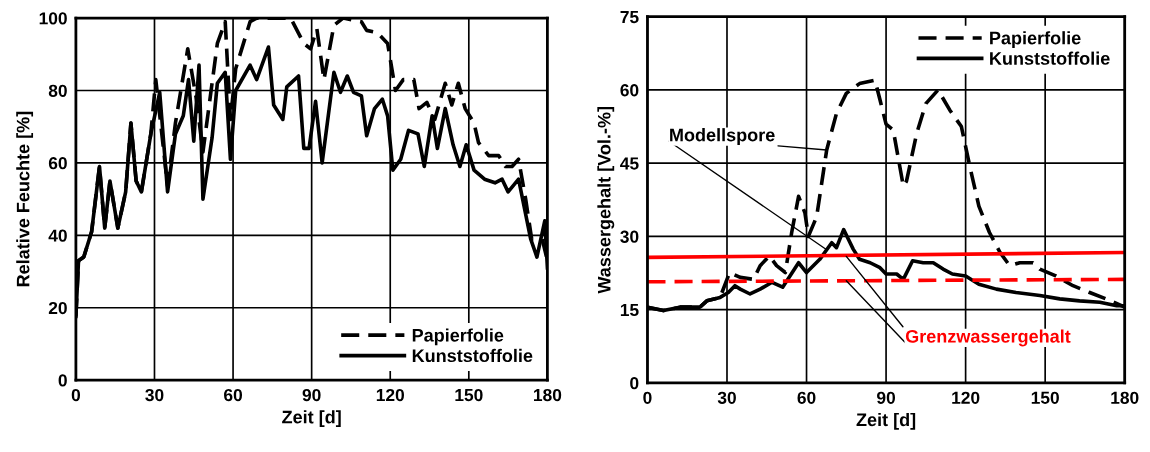  What do you see at coordinates (25, 199) in the screenshot?
I see `y-axis-title: Relative Feuchte [%]` at bounding box center [25, 199].